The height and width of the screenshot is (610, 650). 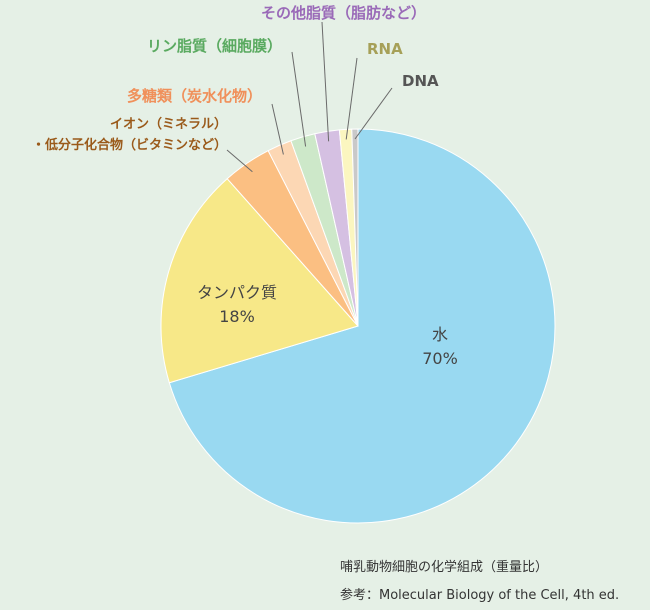 What do you see at coordinates (440, 334) in the screenshot?
I see `slice-label-0: 水` at bounding box center [440, 334].